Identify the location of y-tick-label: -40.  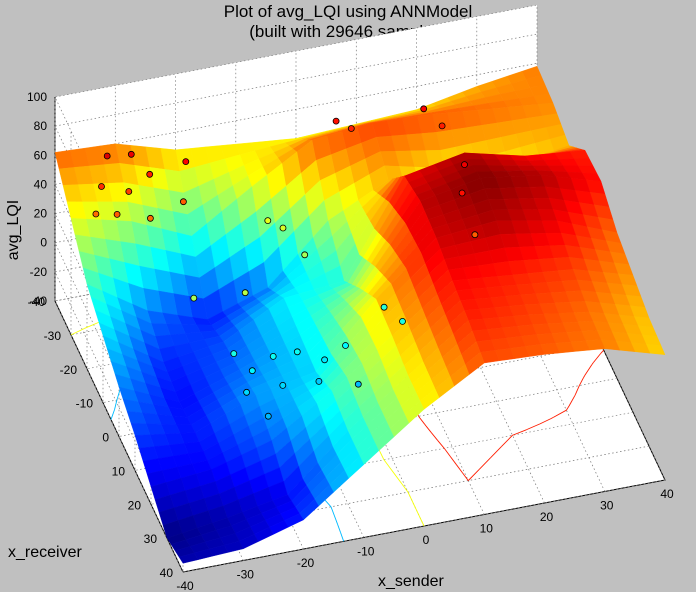
(37, 302).